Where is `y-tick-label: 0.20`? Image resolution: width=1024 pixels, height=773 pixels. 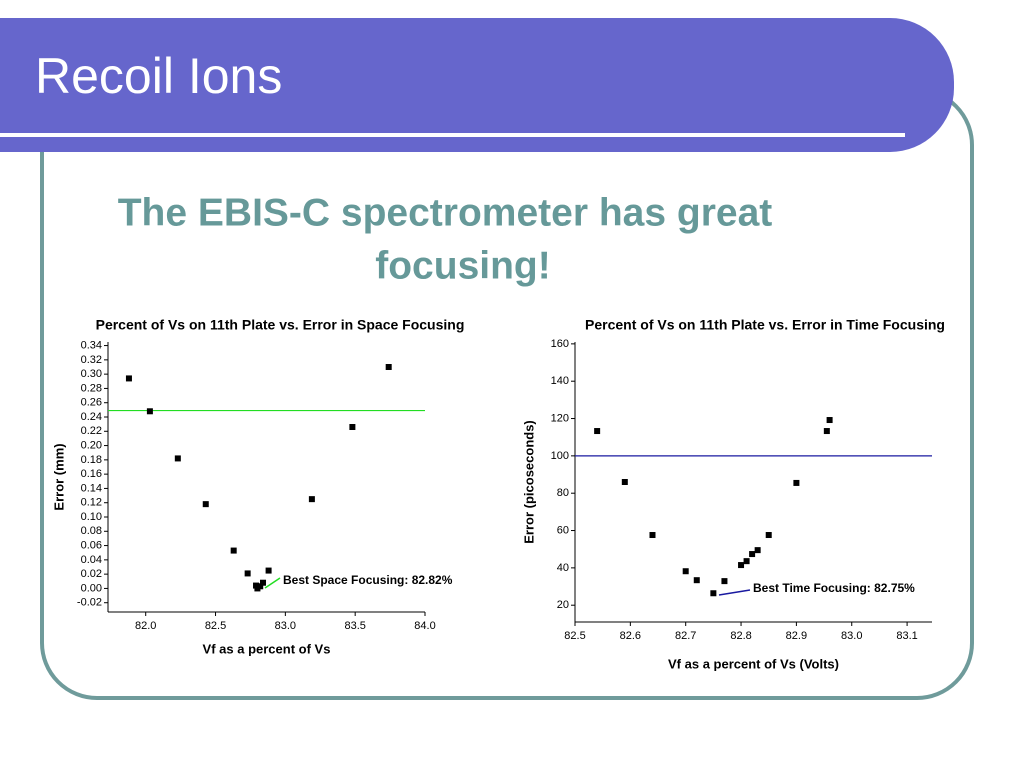
y-tick-label: 0.20 is located at coordinates (91, 445).